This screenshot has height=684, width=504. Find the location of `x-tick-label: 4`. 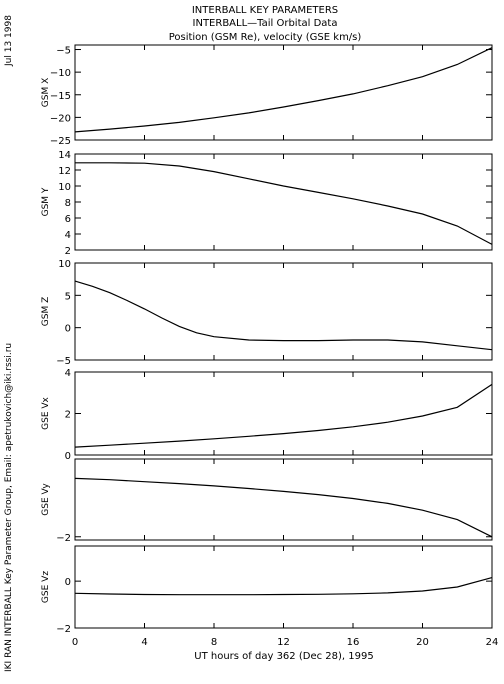

x-tick-label: 4 is located at coordinates (144, 642).